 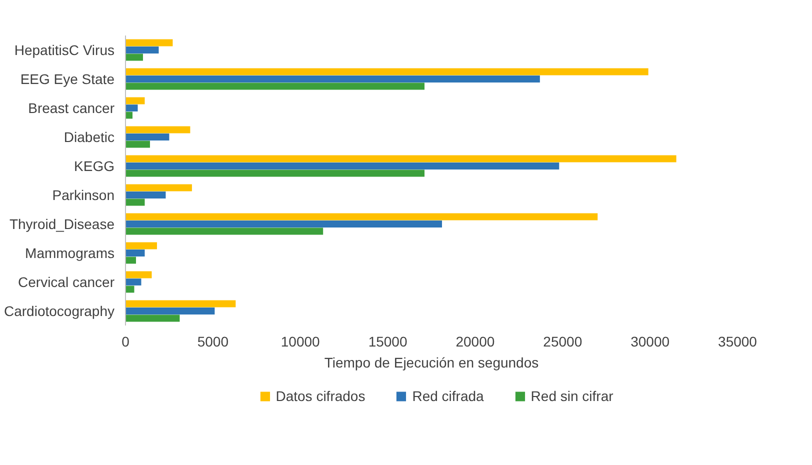 What do you see at coordinates (126, 342) in the screenshot?
I see `x-tick-label: 0` at bounding box center [126, 342].